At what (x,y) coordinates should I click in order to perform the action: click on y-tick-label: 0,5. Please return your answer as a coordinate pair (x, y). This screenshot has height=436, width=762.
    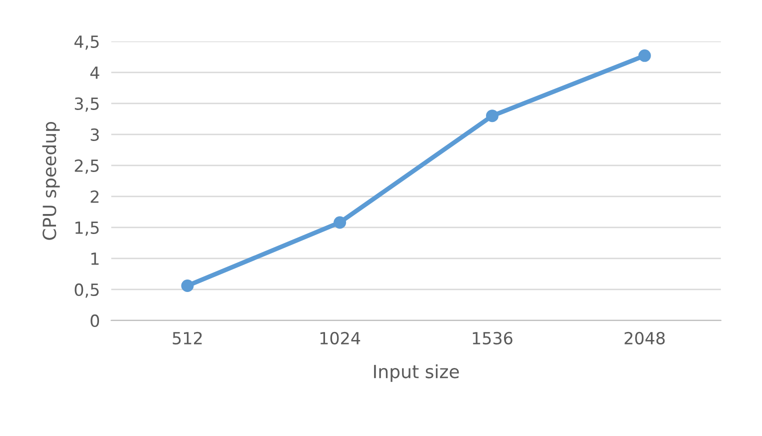
    Looking at the image, I should click on (86, 290).